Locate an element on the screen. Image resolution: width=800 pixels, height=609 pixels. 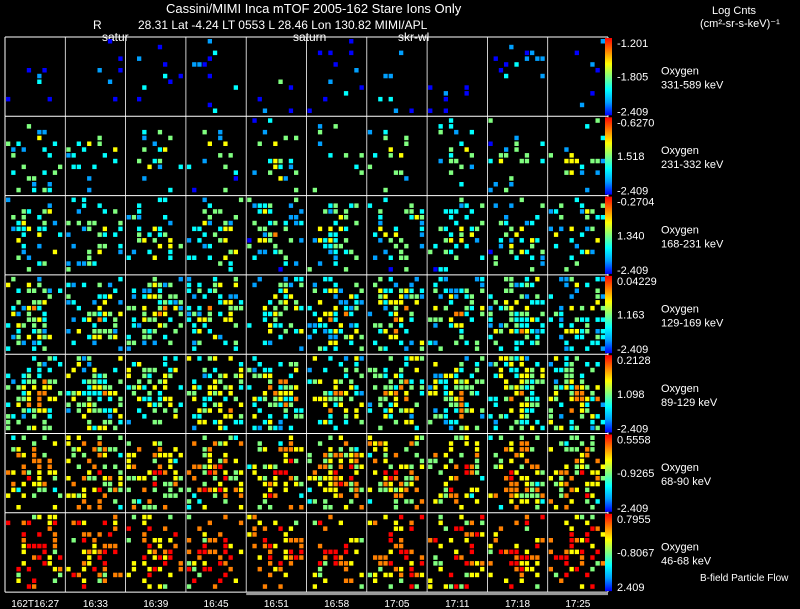
energy-label: 89-129 keV is located at coordinates (689, 403).